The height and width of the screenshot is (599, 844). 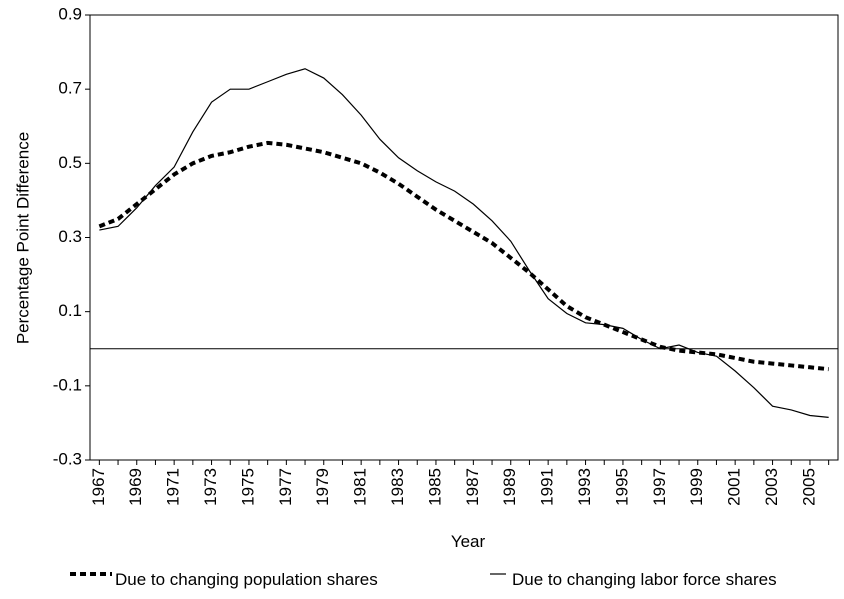 What do you see at coordinates (67, 458) in the screenshot?
I see `y-tick-label: -0.3` at bounding box center [67, 458].